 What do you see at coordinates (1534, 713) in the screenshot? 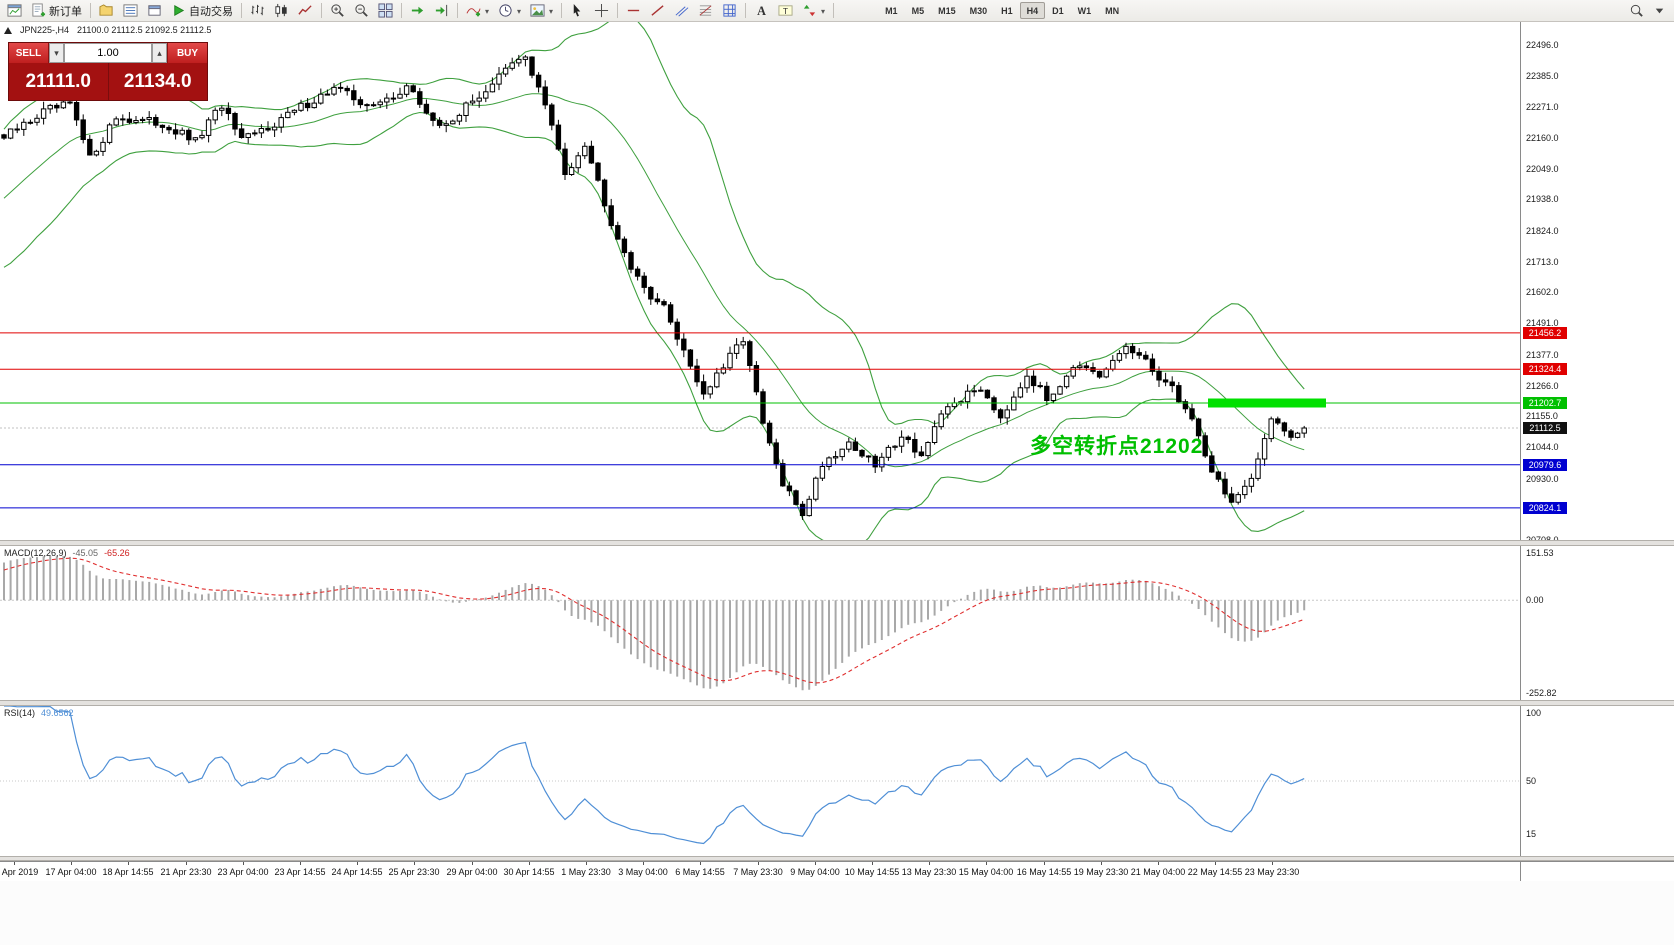
I see `rsi-axis-100: 100` at bounding box center [1534, 713].